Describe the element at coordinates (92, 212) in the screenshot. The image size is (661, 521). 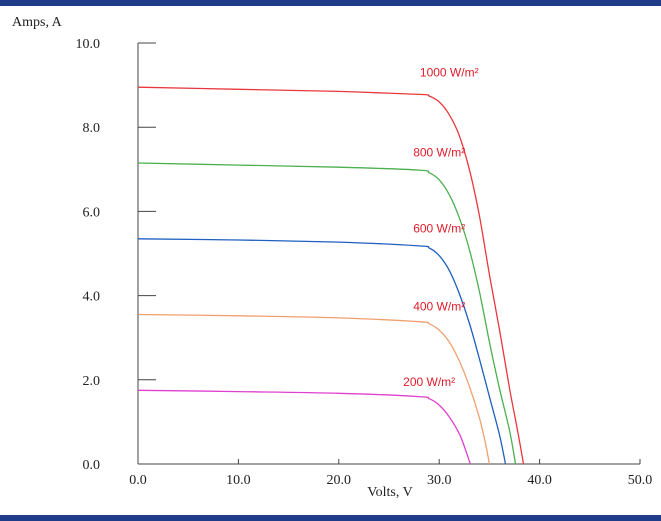
I see `y-tick-label: 6.0` at that location.